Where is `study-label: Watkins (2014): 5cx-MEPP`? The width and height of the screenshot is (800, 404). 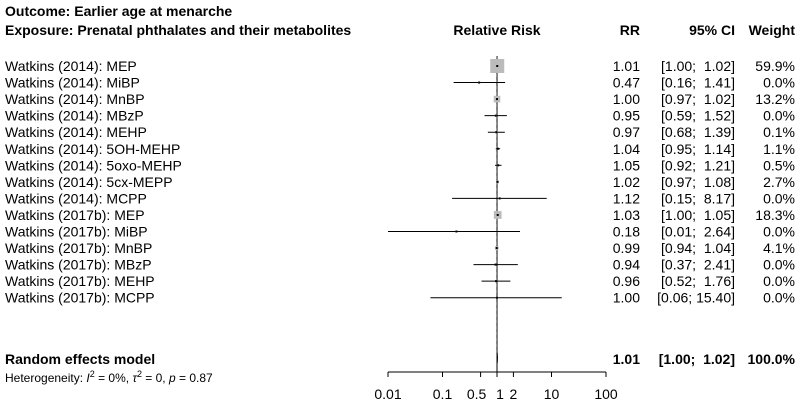
study-label: Watkins (2014): 5cx-MEPP is located at coordinates (89, 182).